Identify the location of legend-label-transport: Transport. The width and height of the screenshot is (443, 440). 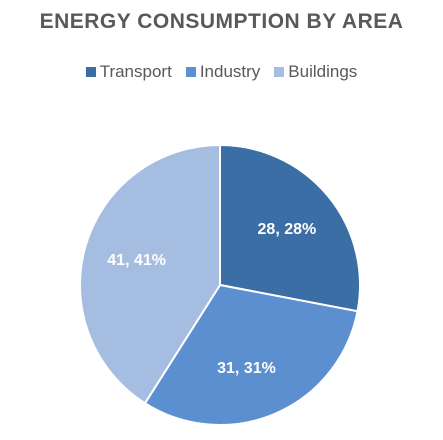
(135, 71).